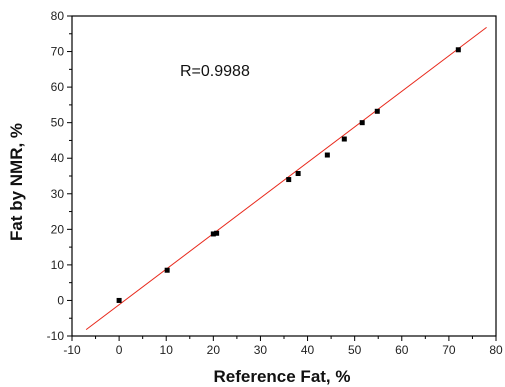 The height and width of the screenshot is (387, 505). I want to click on y-tick-label: 60, so click(58, 87).